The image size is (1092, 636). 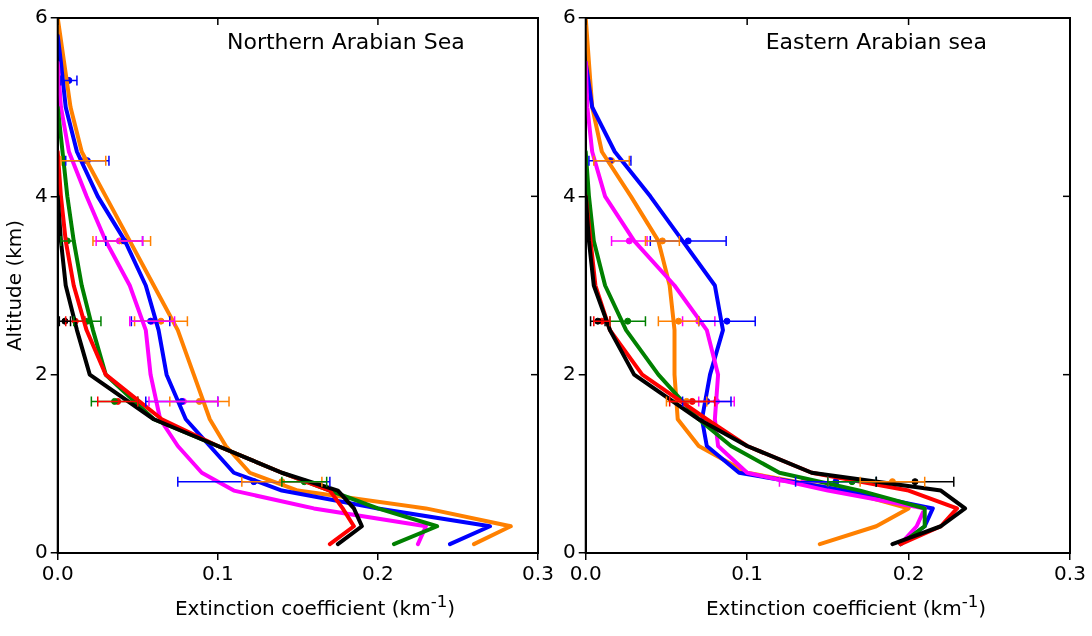 I want to click on text: Northern Arabian Sea, so click(x=346, y=41).